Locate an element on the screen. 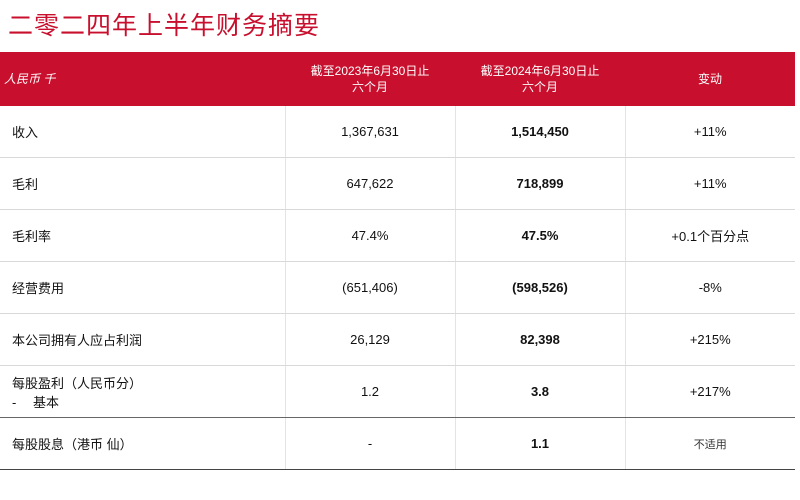  row-label: 经营费用 is located at coordinates (143, 287).